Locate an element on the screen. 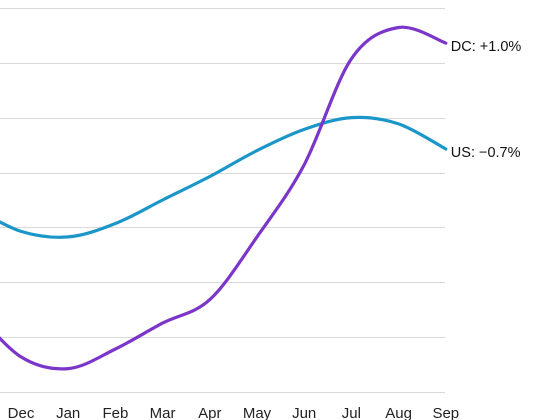  x-tick-label-aug: Aug is located at coordinates (398, 412).